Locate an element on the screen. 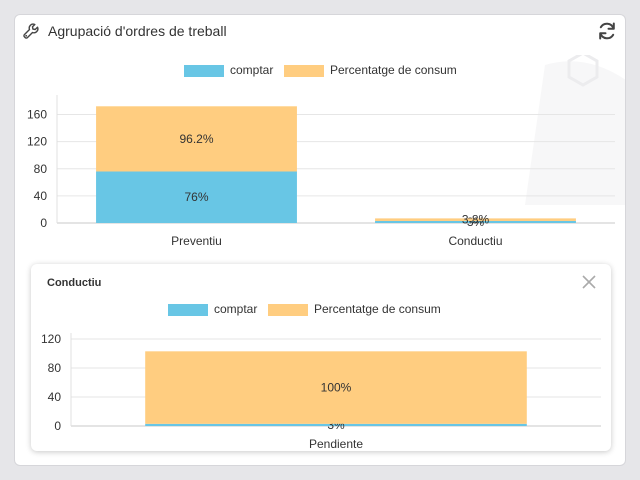  legend-label-comptar: comptar is located at coordinates (252, 70).